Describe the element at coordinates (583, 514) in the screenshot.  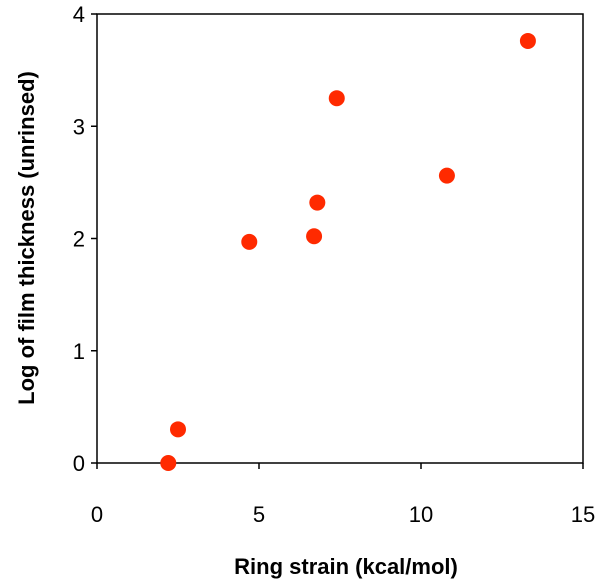
I see `x-tick-label: 15` at that location.